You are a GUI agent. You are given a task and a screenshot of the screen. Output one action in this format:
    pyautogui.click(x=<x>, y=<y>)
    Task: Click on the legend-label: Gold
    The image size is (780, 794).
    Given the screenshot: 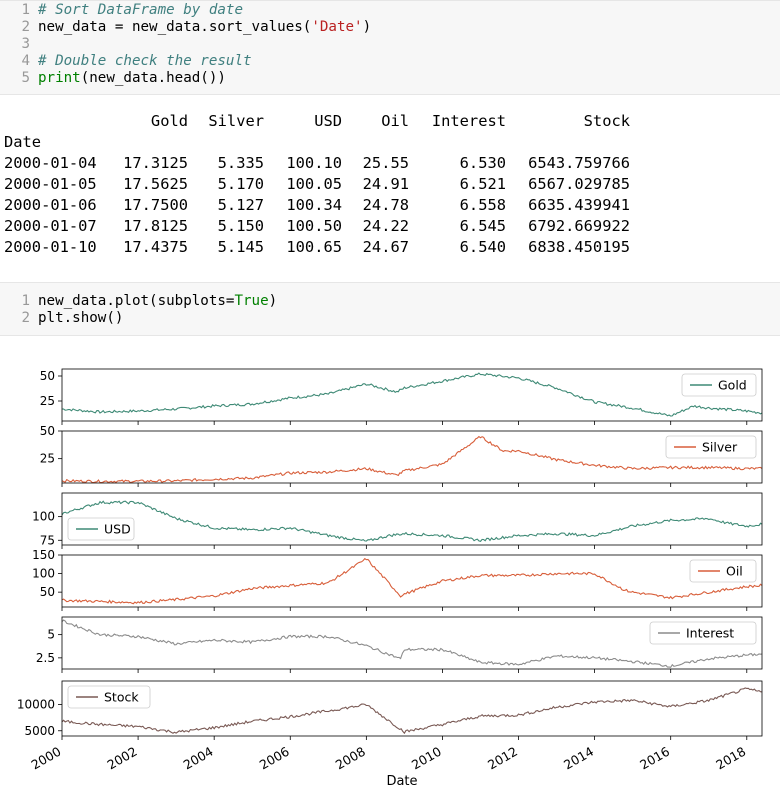 What is the action you would take?
    pyautogui.click(x=732, y=385)
    